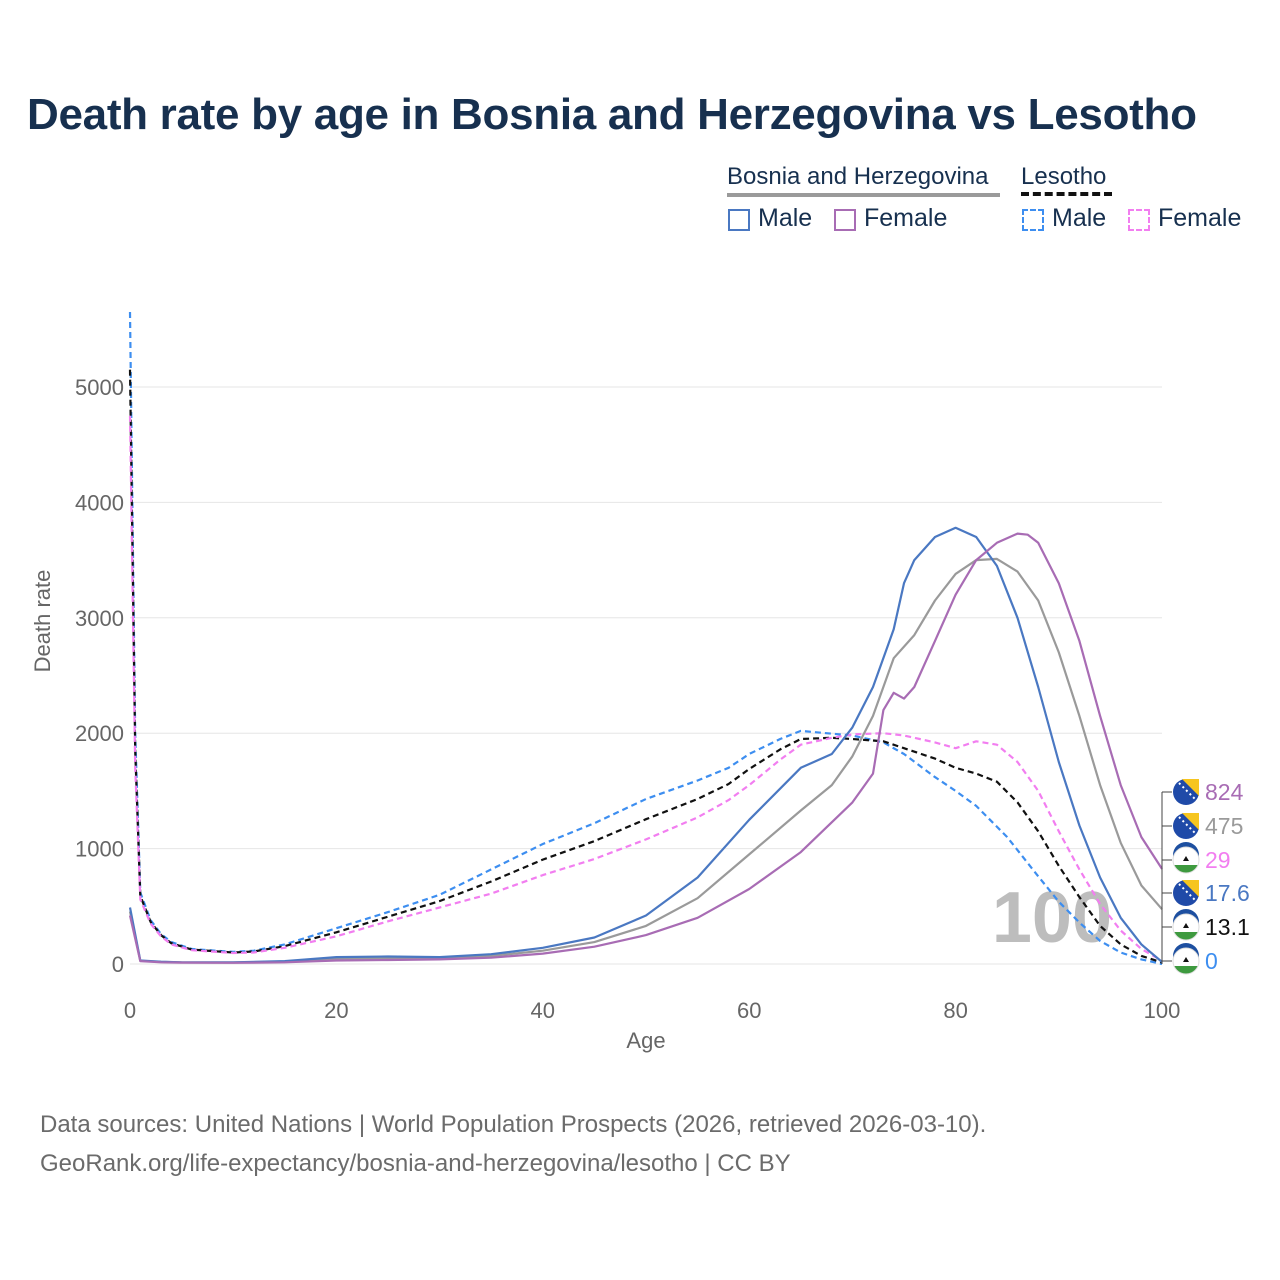 The width and height of the screenshot is (1280, 1280). Describe the element at coordinates (42, 621) in the screenshot. I see `y-axis-label: Death rate` at that location.